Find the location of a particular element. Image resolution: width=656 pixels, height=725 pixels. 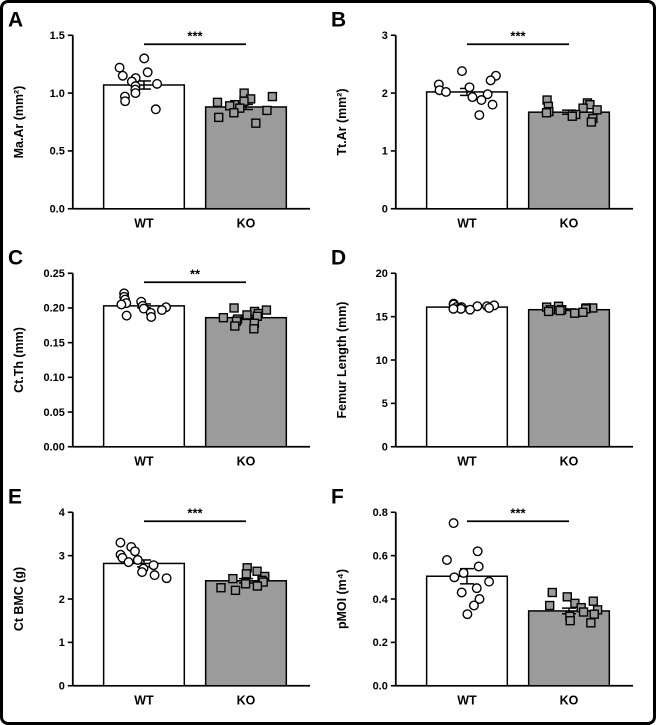

y-tick-label: 4 is located at coordinates (62, 513).